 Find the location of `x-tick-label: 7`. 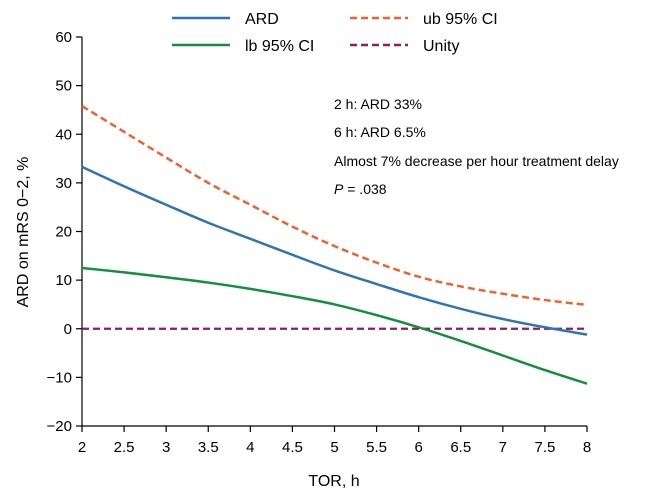

x-tick-label: 7 is located at coordinates (503, 447).